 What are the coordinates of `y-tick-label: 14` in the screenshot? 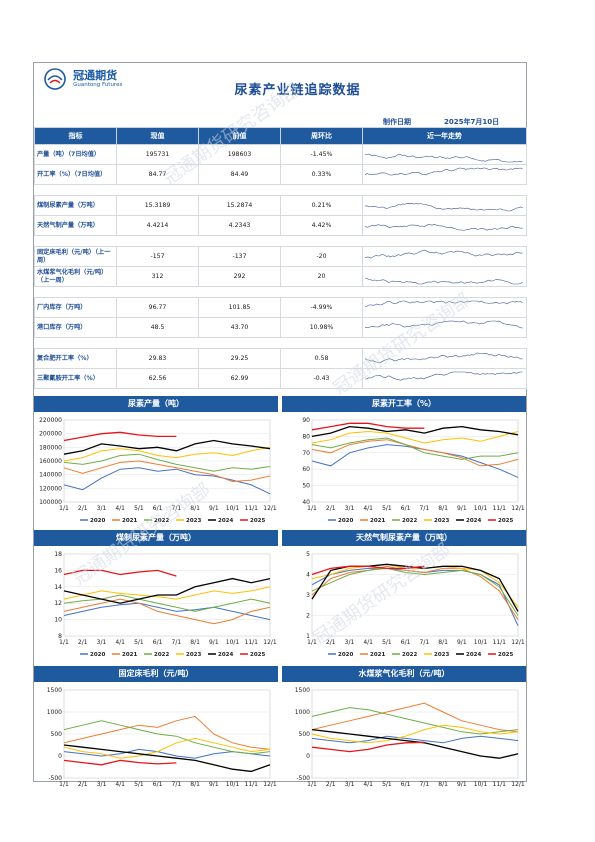 It's located at (58, 587).